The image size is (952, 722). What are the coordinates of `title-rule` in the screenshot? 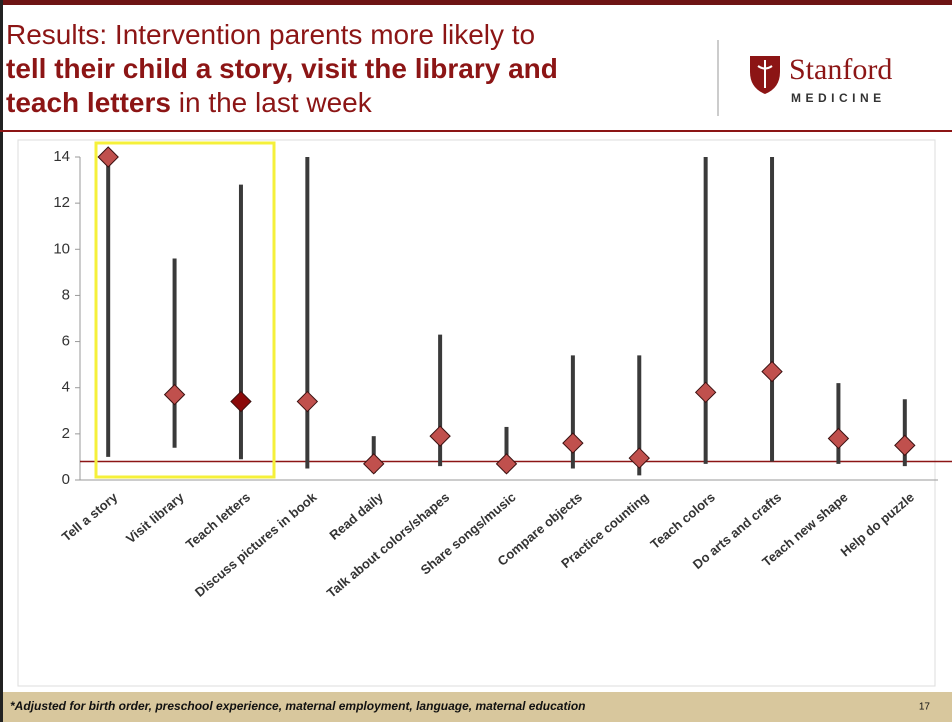 It's located at (476, 131).